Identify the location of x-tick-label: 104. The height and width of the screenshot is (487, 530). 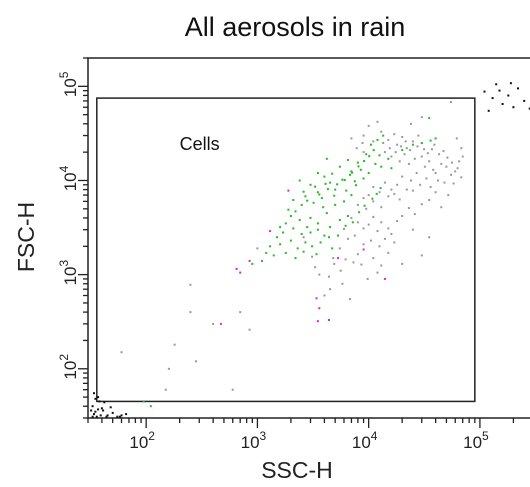
(365, 440).